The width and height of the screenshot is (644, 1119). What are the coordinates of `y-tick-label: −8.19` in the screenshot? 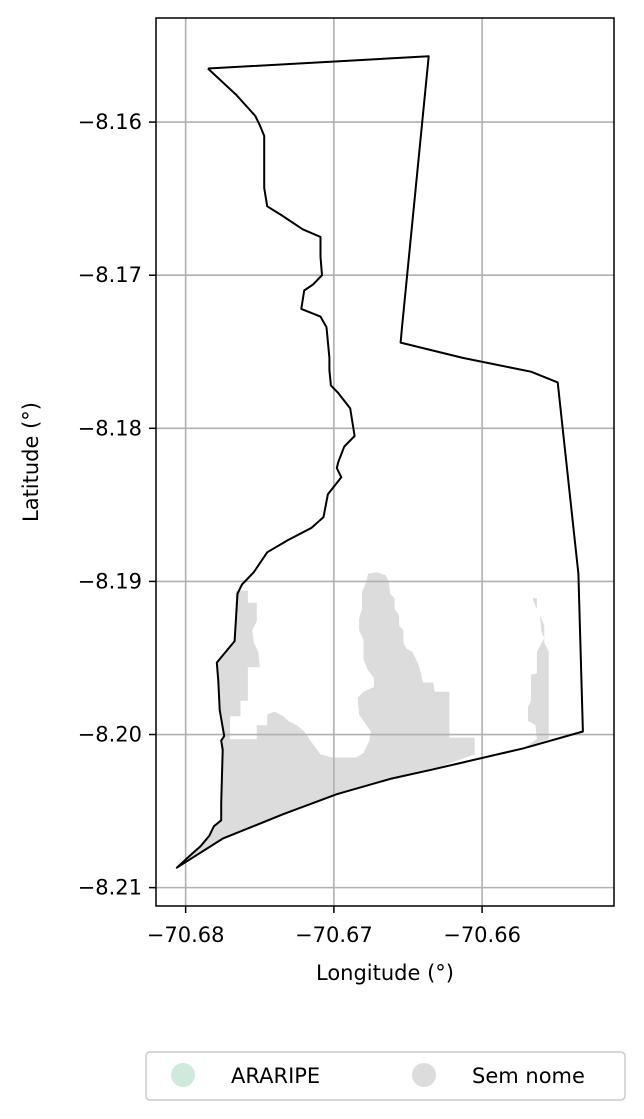 It's located at (110, 581).